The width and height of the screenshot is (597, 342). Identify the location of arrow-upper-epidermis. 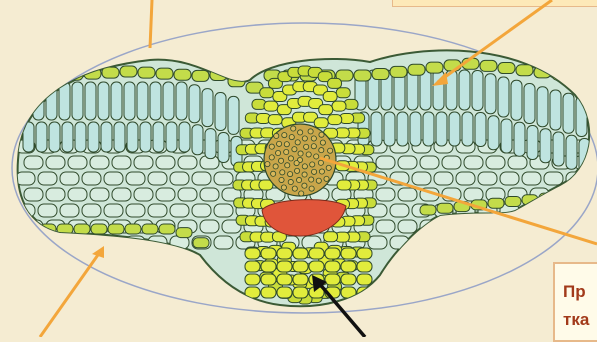
(151, 24).